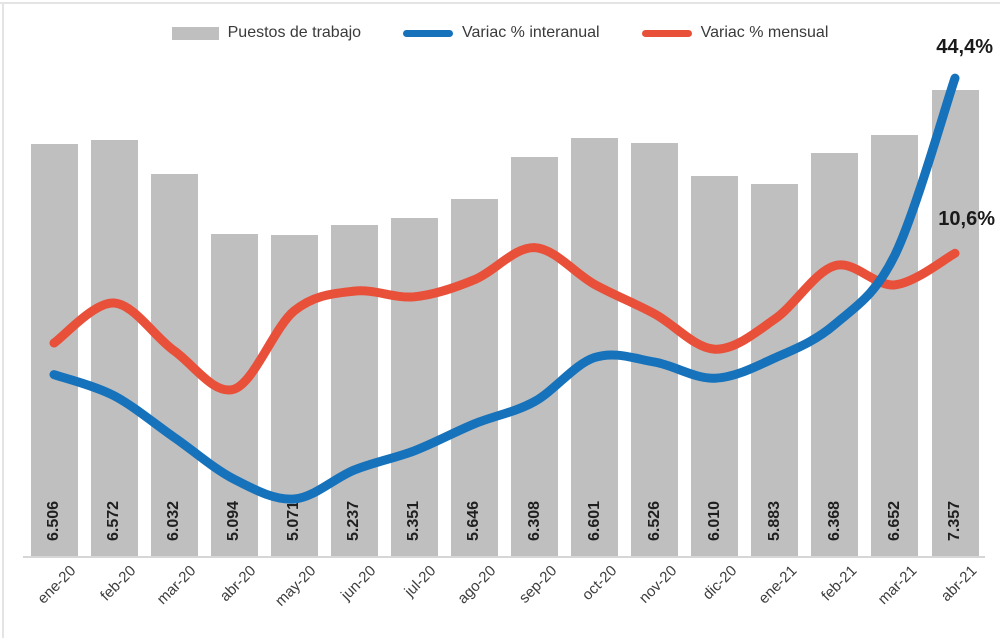  I want to click on legend-item-mensual: Variac % mensual, so click(735, 33).